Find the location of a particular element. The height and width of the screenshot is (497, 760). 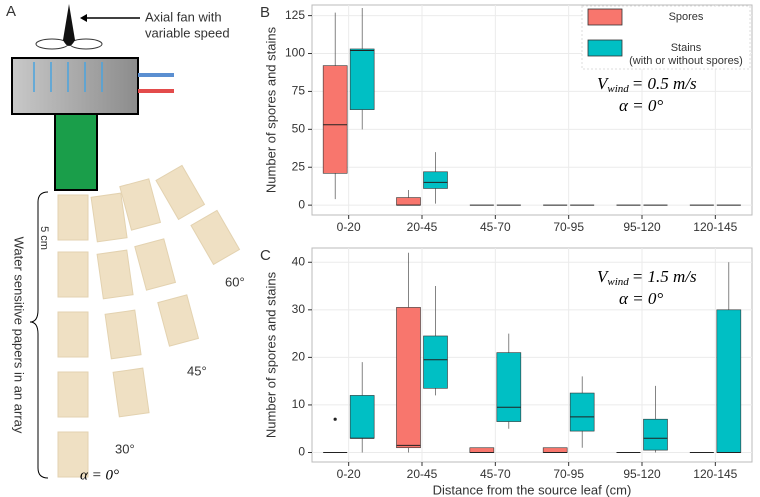

panel-label: B is located at coordinates (265, 12).